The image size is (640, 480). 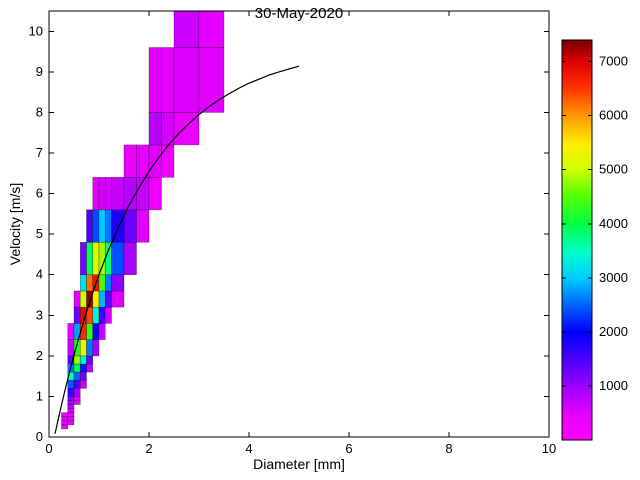 What do you see at coordinates (39, 193) in the screenshot?
I see `y-tick-label: 6` at bounding box center [39, 193].